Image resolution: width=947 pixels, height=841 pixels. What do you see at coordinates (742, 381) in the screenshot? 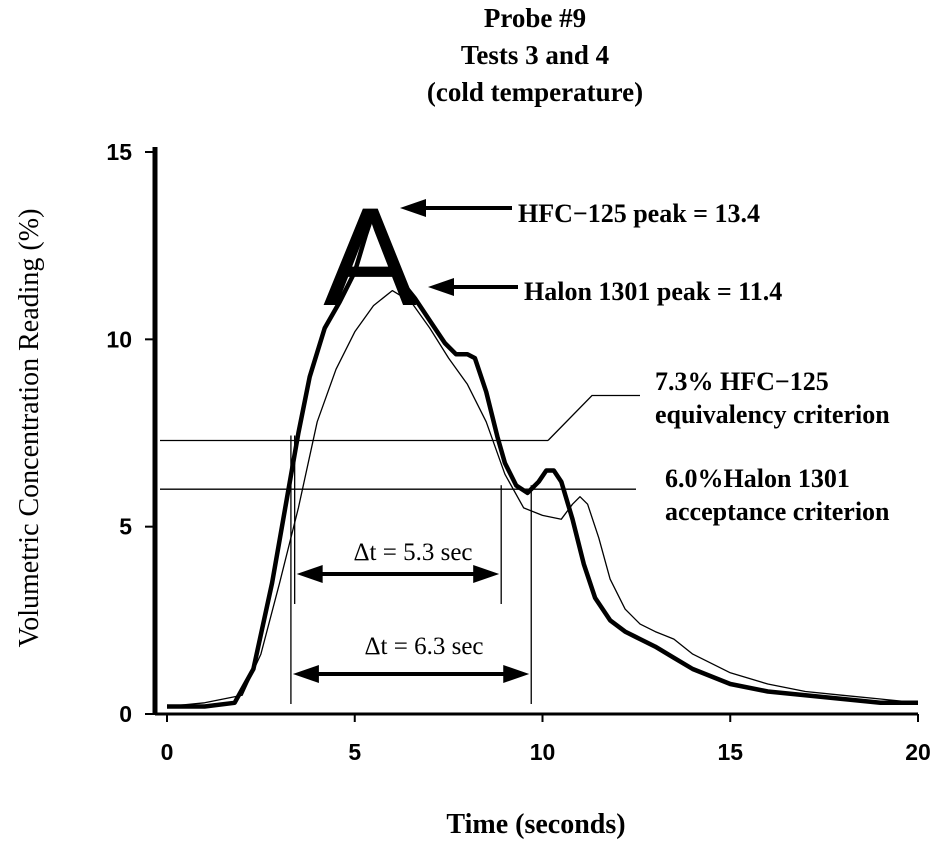
I see `ref-label-1-line-1: 7.3% HFC−125` at bounding box center [742, 381].